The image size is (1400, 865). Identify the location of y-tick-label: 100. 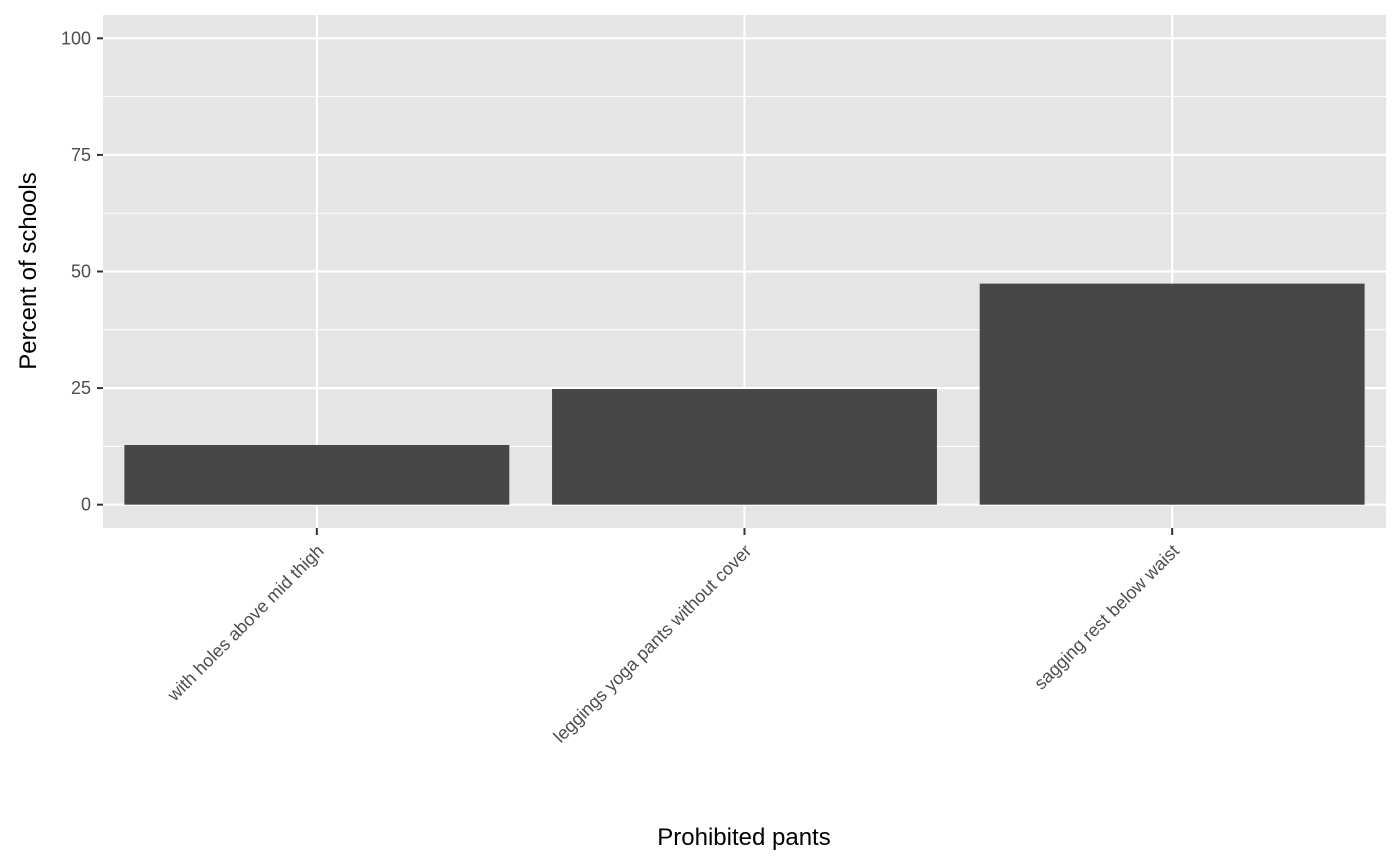
(76, 38).